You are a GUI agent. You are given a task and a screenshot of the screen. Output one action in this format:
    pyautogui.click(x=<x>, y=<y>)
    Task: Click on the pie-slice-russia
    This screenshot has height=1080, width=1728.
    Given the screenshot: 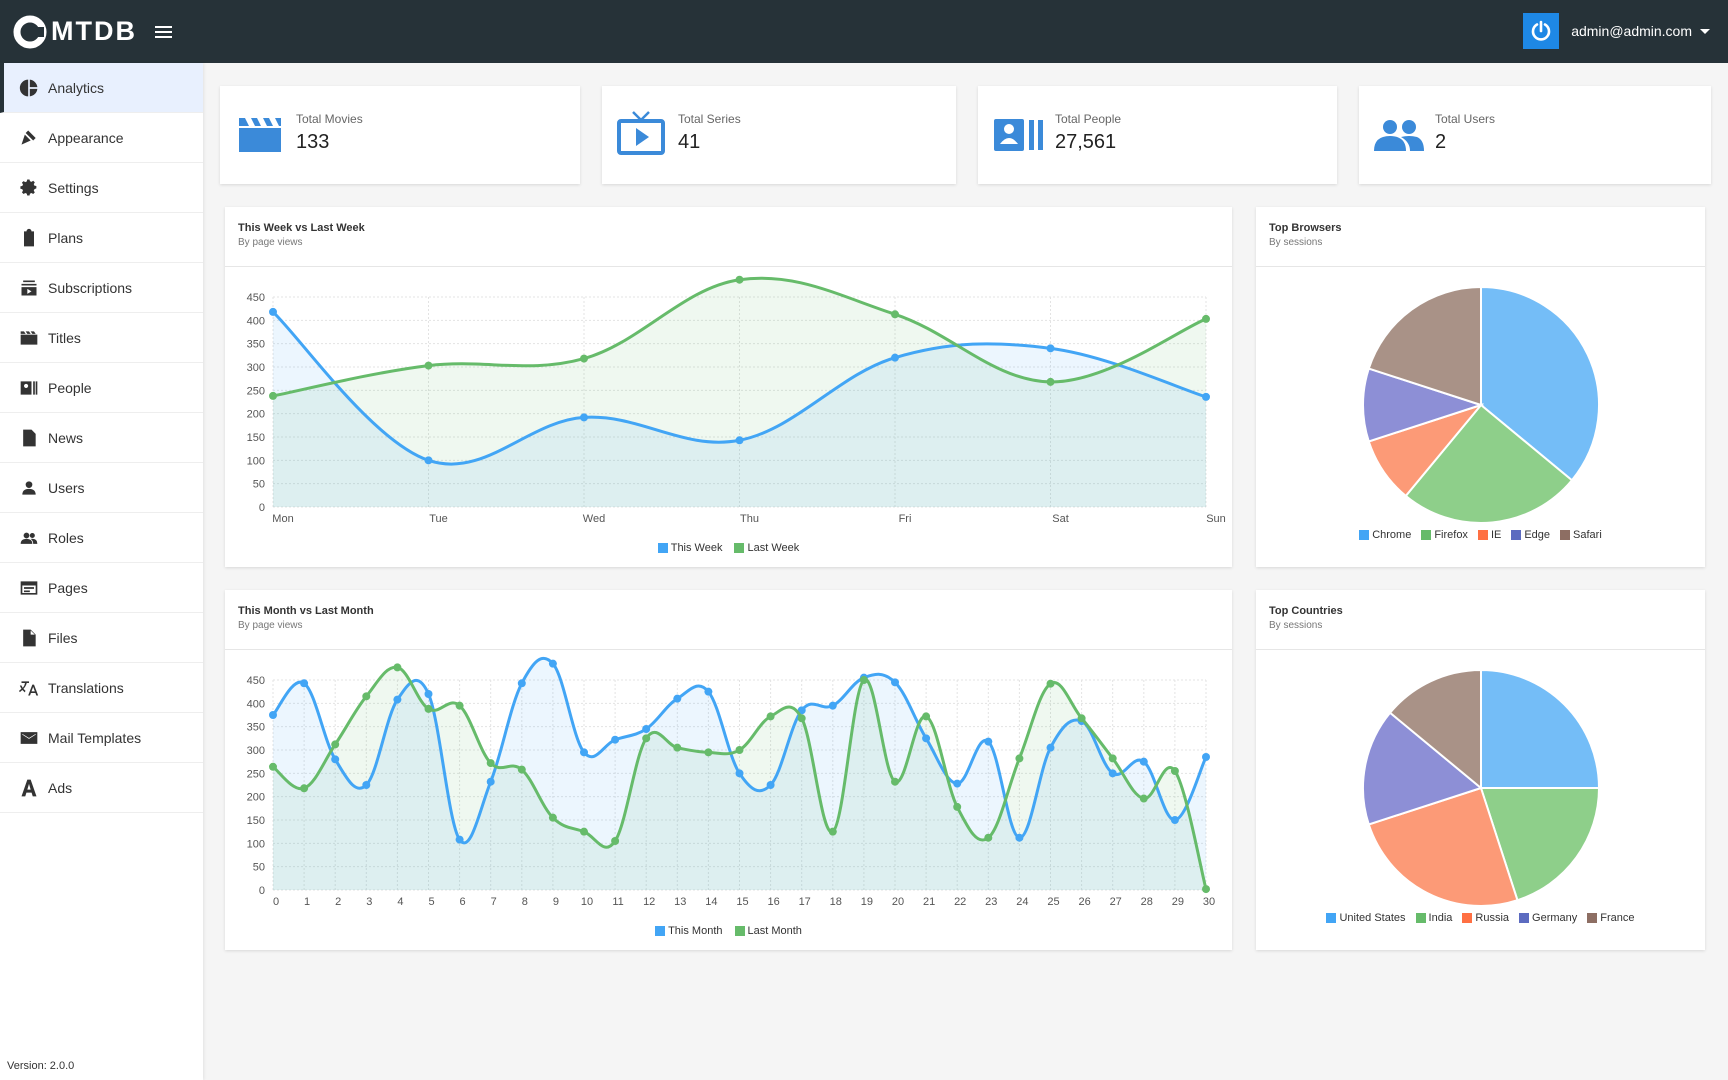 What is the action you would take?
    pyautogui.click(x=1443, y=846)
    